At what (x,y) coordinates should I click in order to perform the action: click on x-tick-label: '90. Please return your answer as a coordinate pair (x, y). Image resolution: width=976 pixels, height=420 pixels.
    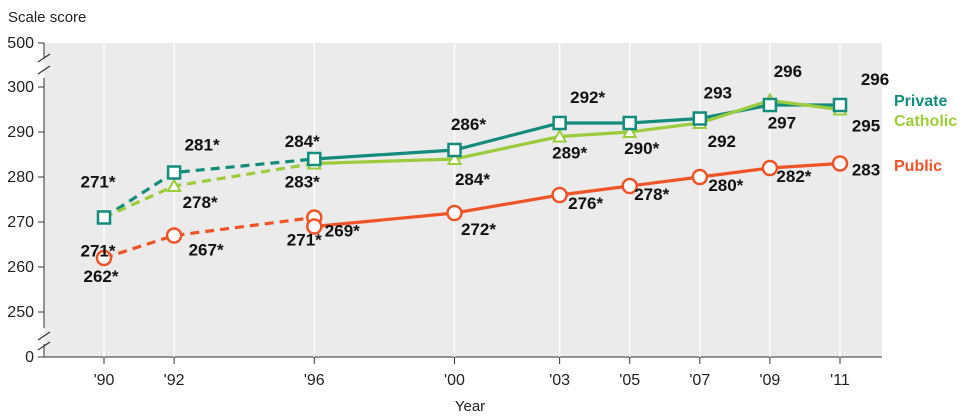
    Looking at the image, I should click on (104, 380).